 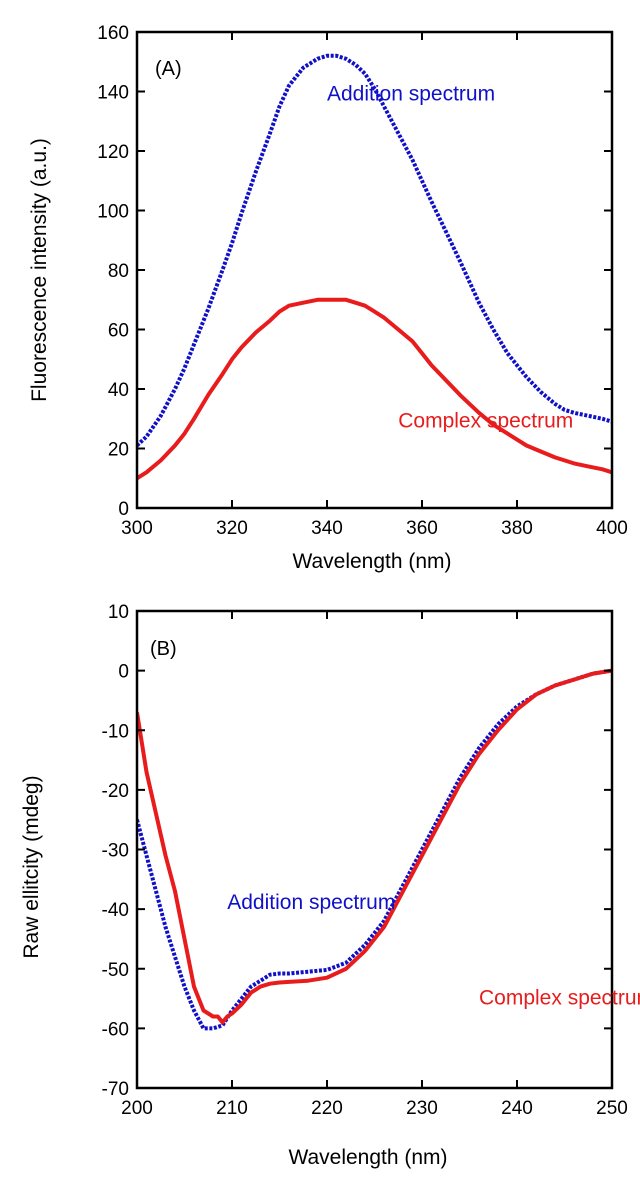 I want to click on y-tick-label-a: 60, so click(x=118, y=331).